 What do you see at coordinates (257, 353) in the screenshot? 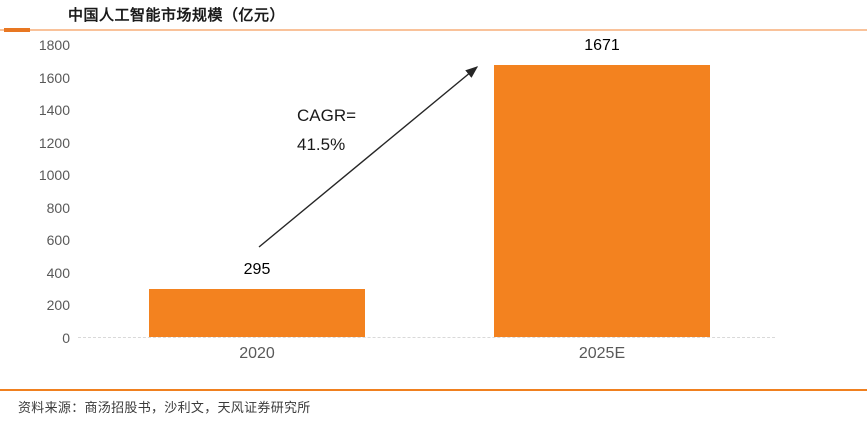
I see `x-tick-2020: 2020` at bounding box center [257, 353].